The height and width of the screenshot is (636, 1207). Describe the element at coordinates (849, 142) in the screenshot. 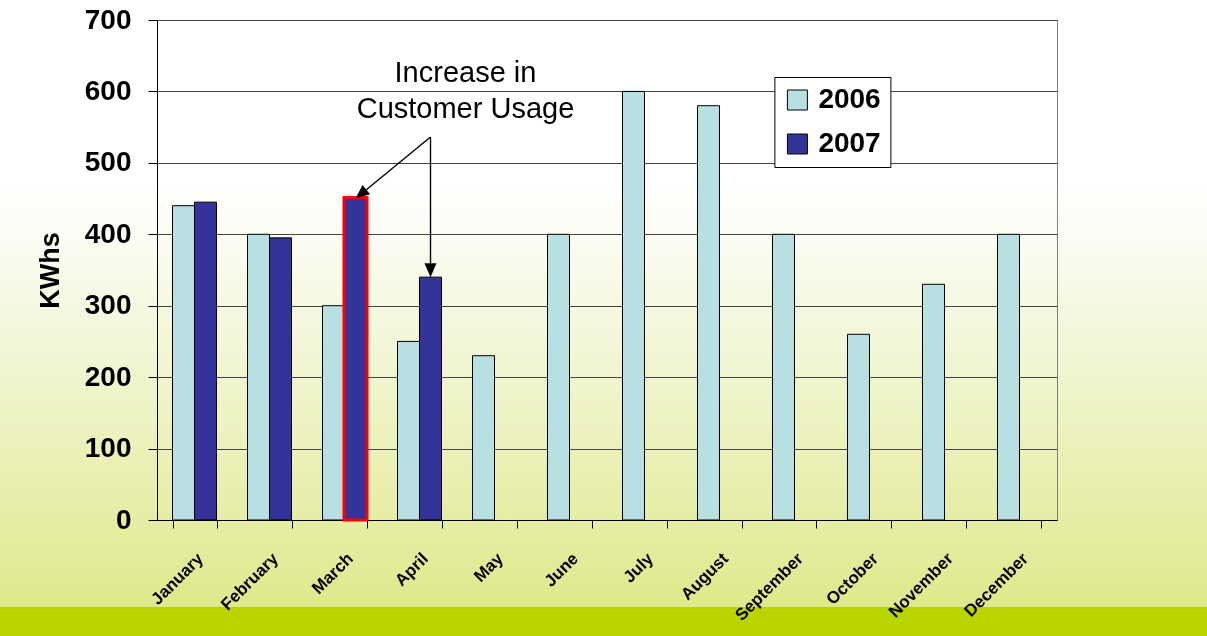

I see `legend-label: 2007` at that location.